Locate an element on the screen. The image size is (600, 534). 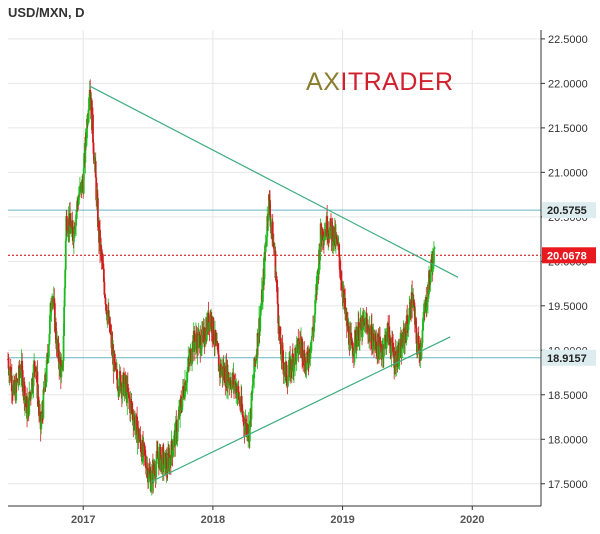
y-tick-label: 22.0000 is located at coordinates (568, 84).